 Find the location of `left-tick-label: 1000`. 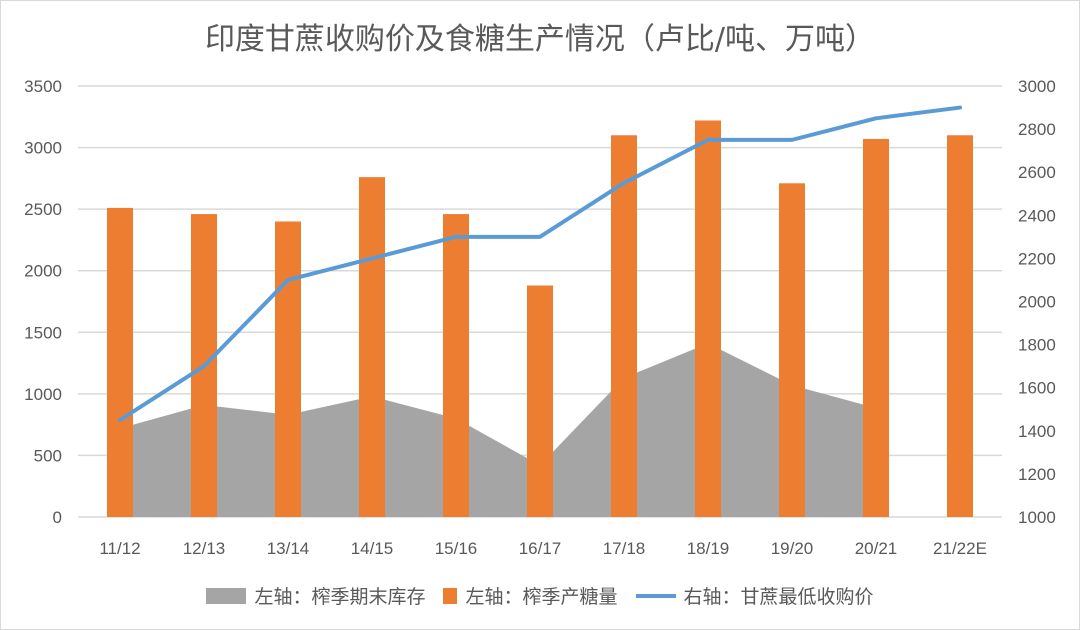

left-tick-label: 1000 is located at coordinates (43, 394).